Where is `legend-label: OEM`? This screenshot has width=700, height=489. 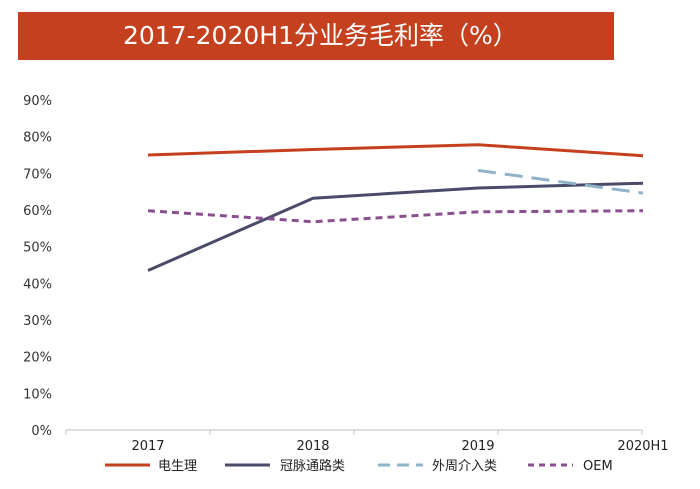 legend-label: OEM is located at coordinates (598, 466).